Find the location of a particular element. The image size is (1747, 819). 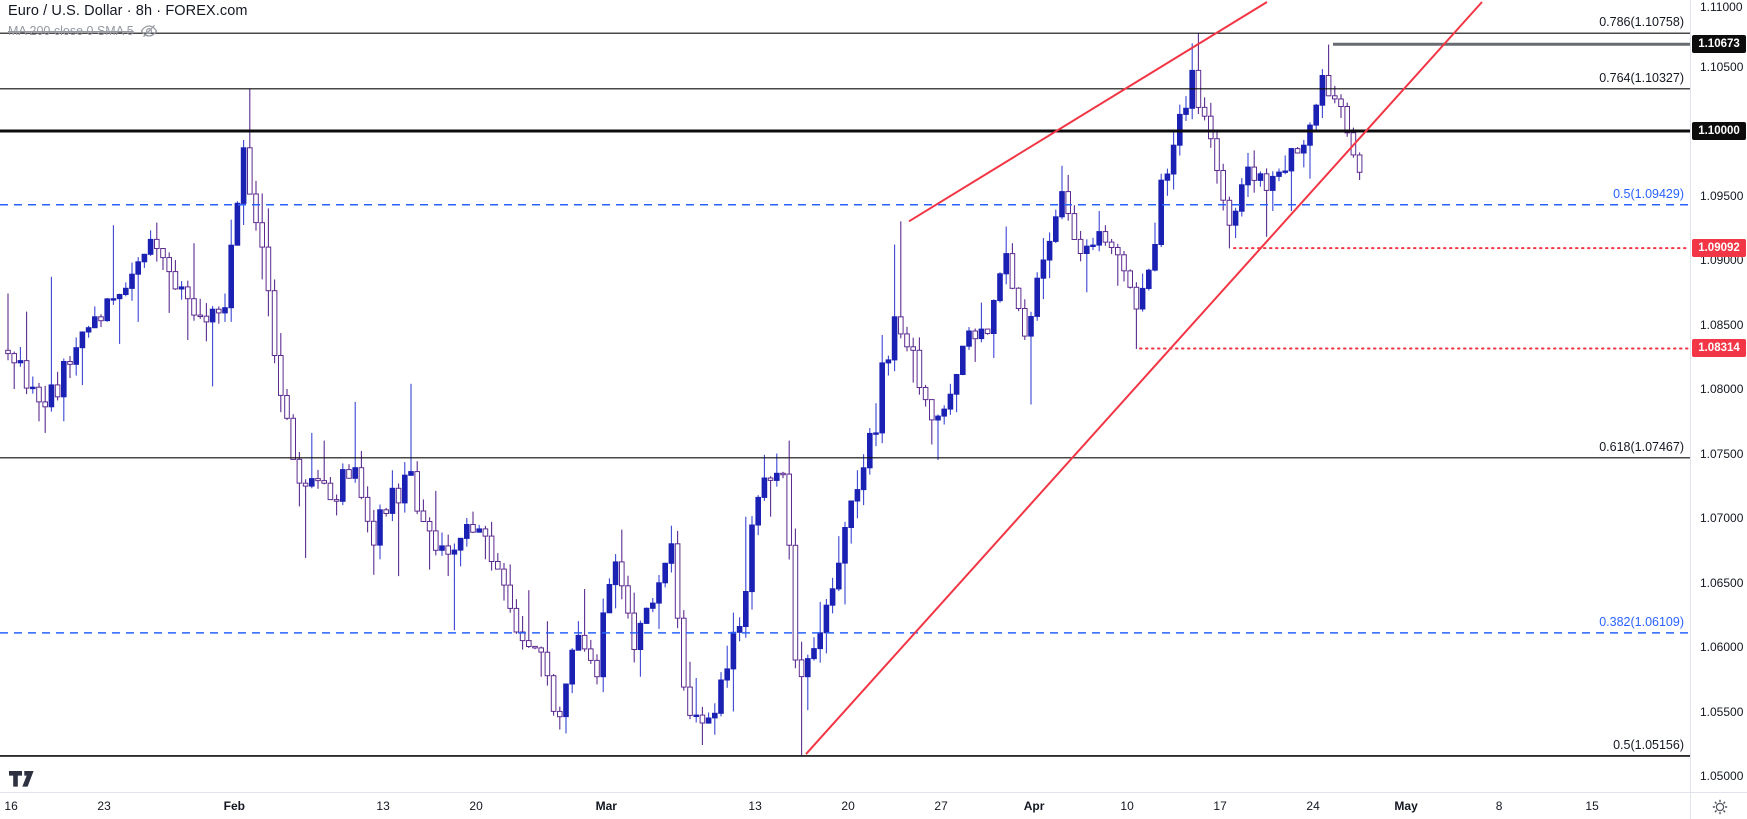

time-axis: 16 23 Feb 13 20 Mar 13 20 27 Apr 10 17 24 May 8 15 is located at coordinates (845, 805).